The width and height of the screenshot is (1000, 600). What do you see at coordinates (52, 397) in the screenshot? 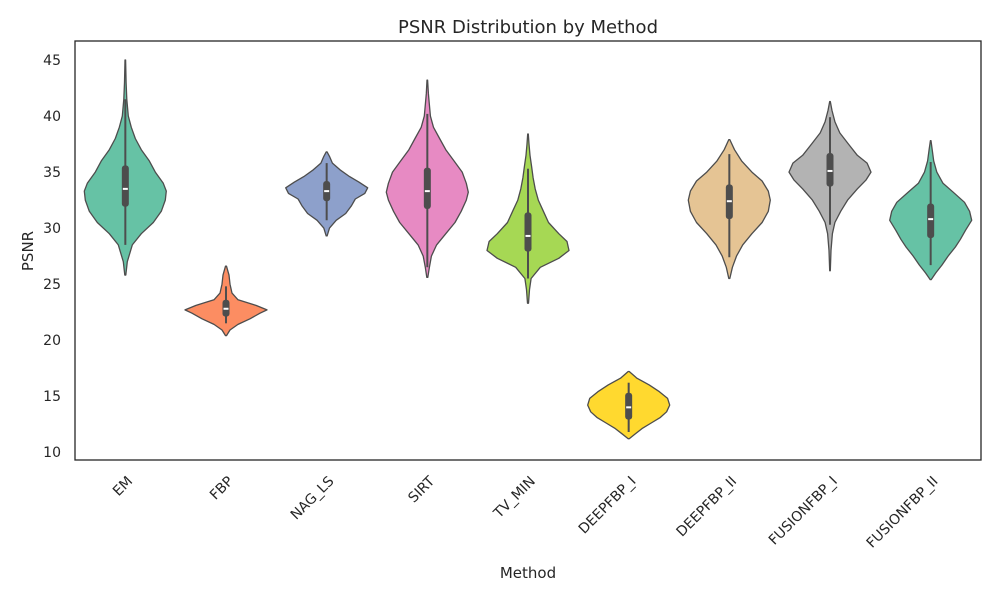
I see `y-tick-label: 15` at bounding box center [52, 397].